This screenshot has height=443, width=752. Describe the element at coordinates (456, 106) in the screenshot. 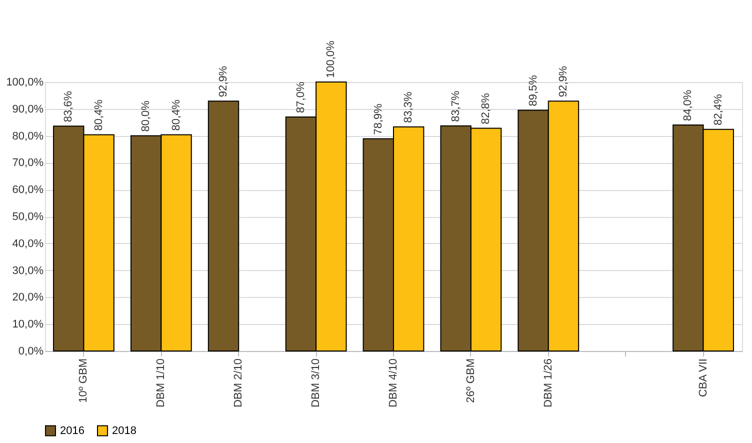

I see `data-label: 83,7%` at that location.